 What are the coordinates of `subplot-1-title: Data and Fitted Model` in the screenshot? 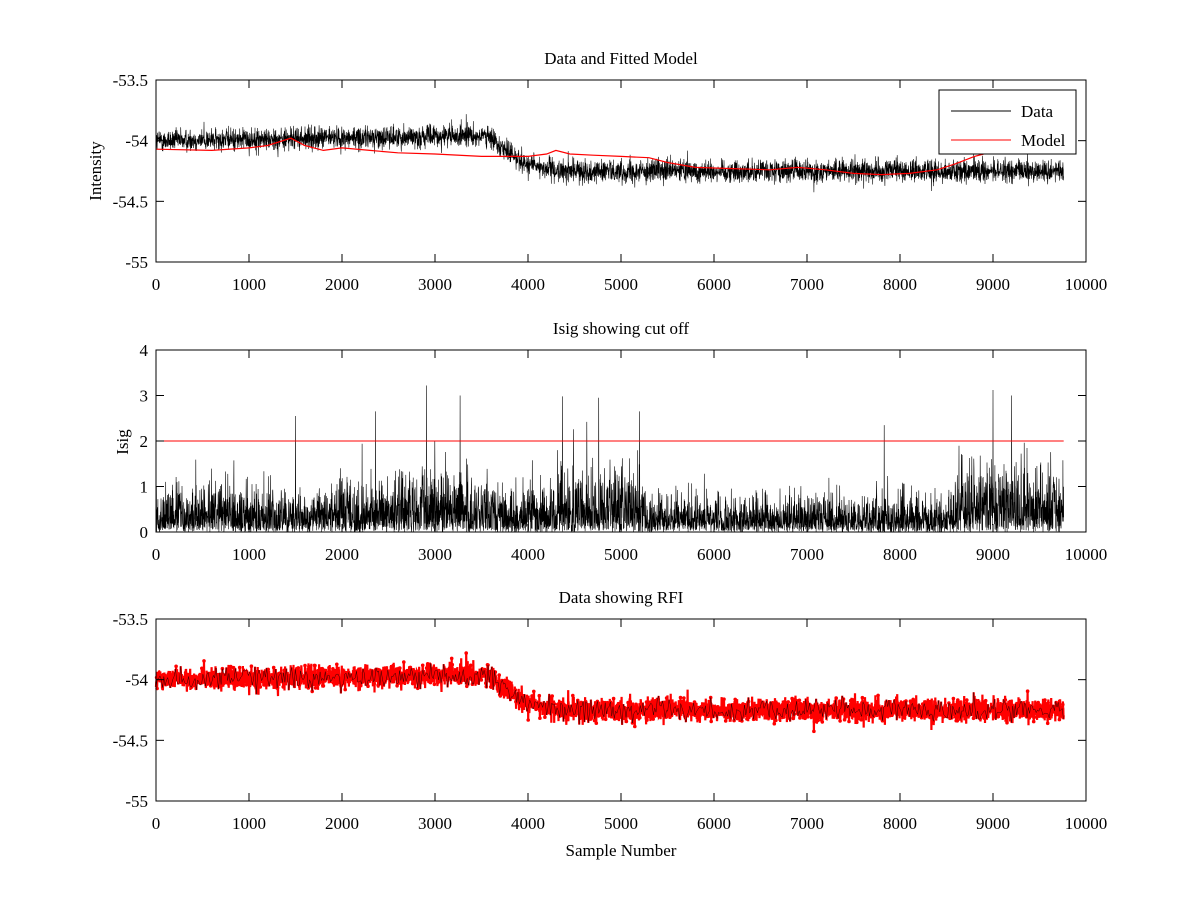 It's located at (621, 58).